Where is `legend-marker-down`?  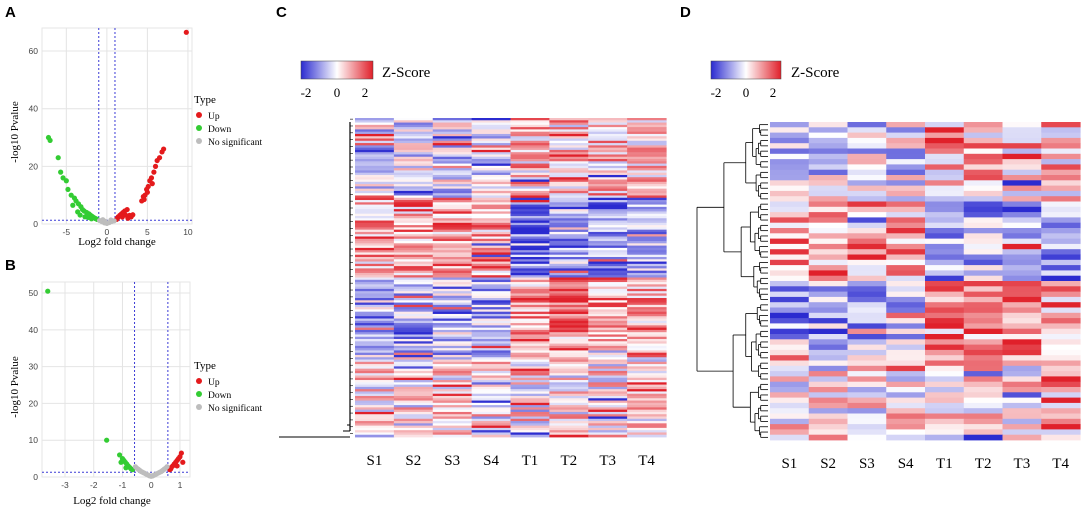
legend-marker-down is located at coordinates (199, 128).